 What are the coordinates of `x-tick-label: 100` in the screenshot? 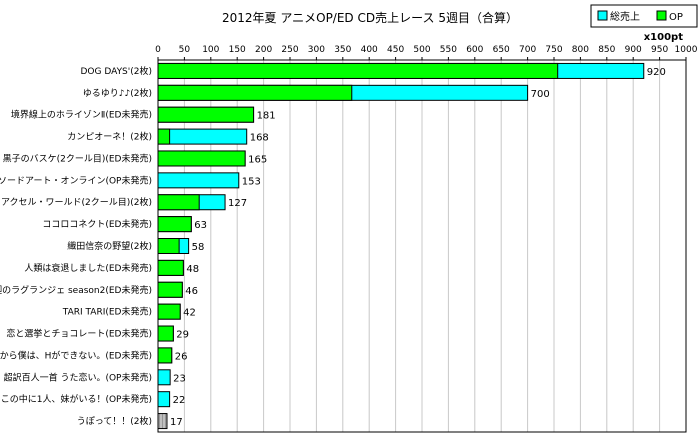 It's located at (210, 50).